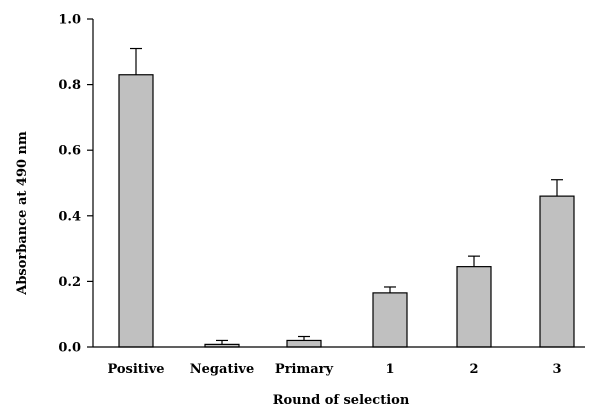 Image resolution: width=592 pixels, height=412 pixels. What do you see at coordinates (556, 369) in the screenshot?
I see `x-tick-label: 3` at bounding box center [556, 369].